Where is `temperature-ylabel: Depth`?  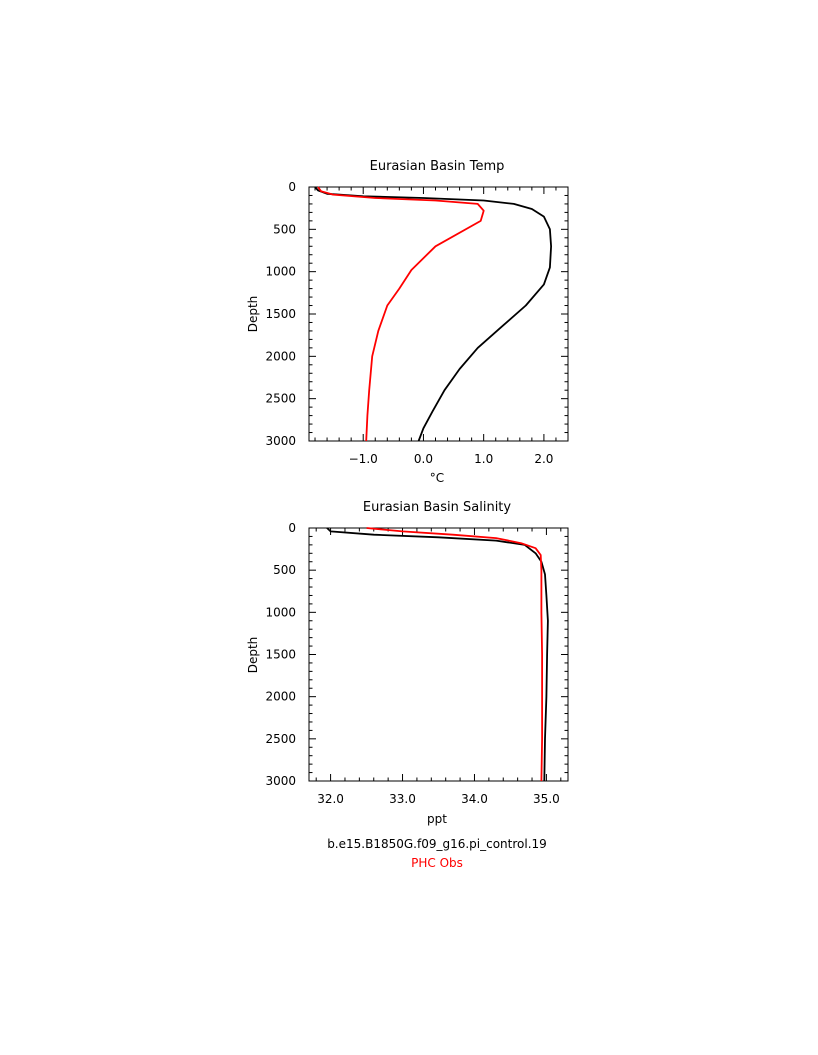 temperature-ylabel: Depth is located at coordinates (253, 314).